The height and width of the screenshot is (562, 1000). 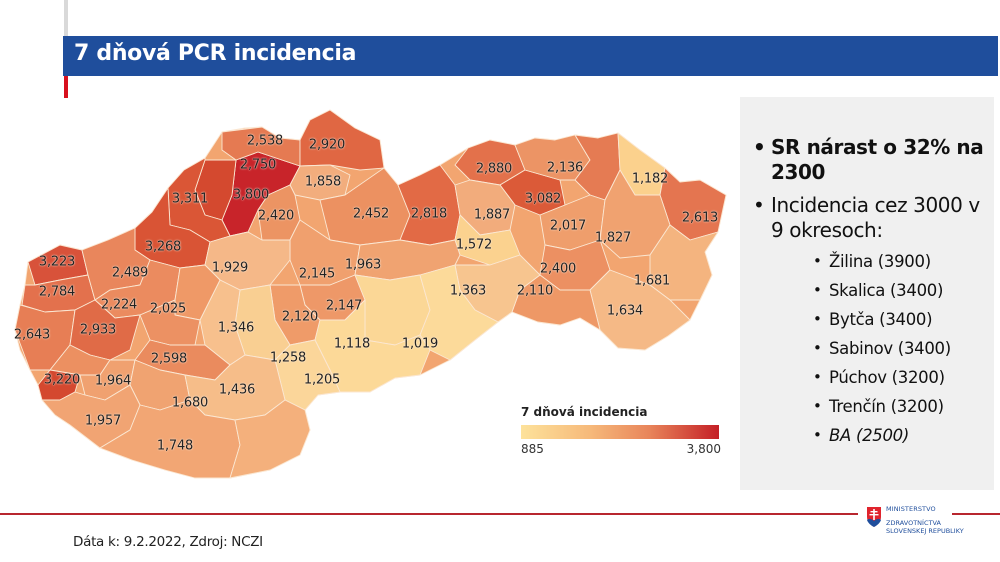 I want to click on district-value-label: 1,258, so click(x=288, y=358).